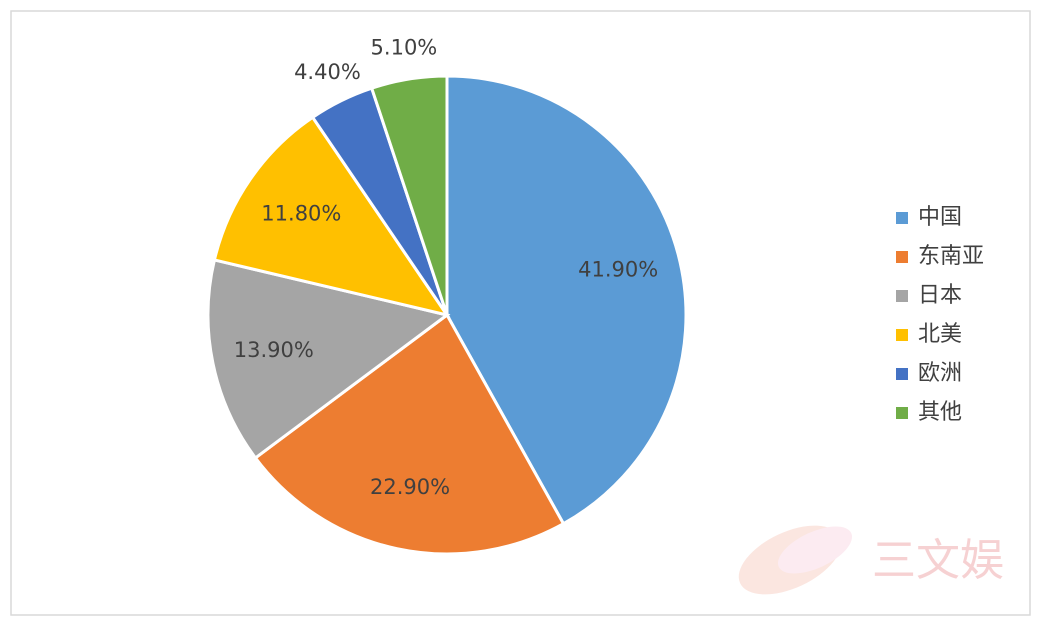 The width and height of the screenshot is (1042, 626). Describe the element at coordinates (301, 214) in the screenshot. I see `data-label: 11.80%` at that location.